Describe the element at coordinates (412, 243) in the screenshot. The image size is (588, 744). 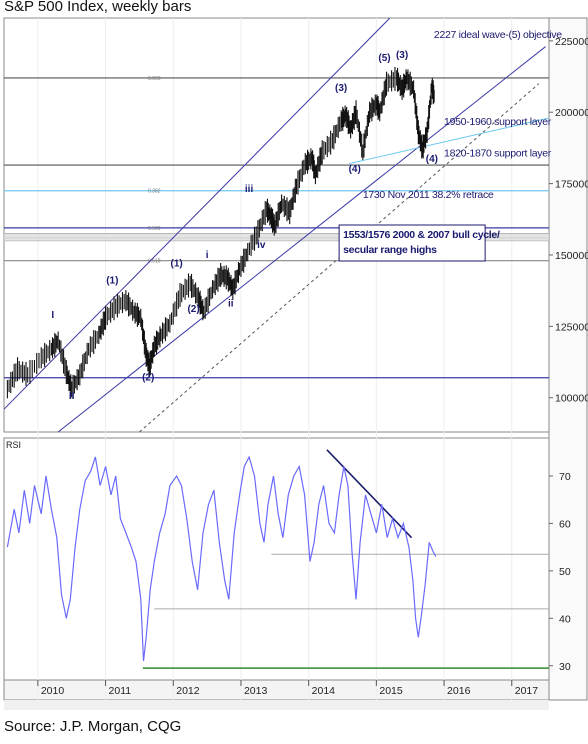
I see `note-box` at that location.